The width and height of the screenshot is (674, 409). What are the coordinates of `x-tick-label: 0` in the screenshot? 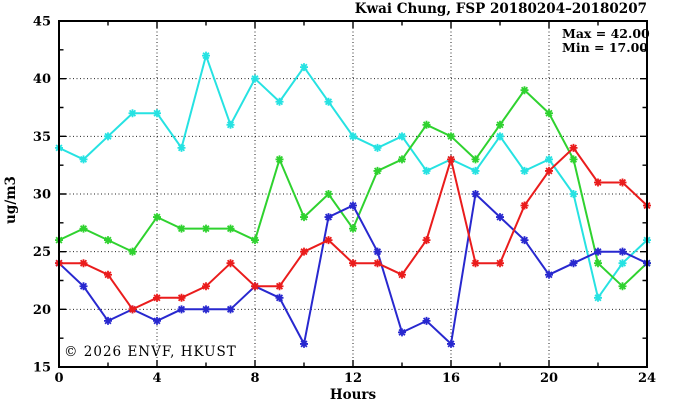 It's located at (58, 378).